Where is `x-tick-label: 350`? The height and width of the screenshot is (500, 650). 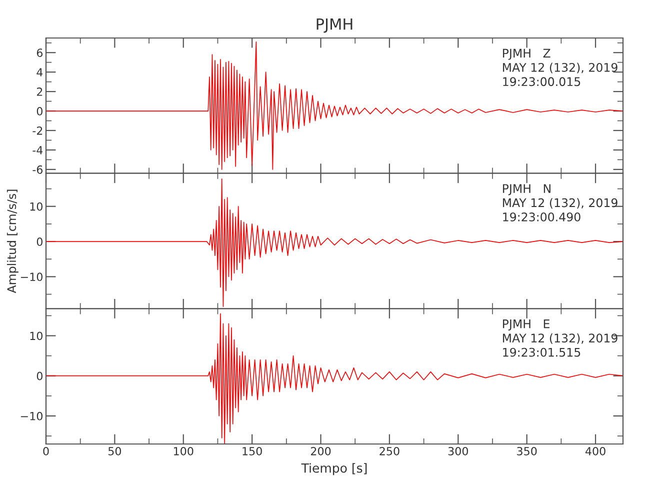
x-tick-label: 350 is located at coordinates (527, 451).